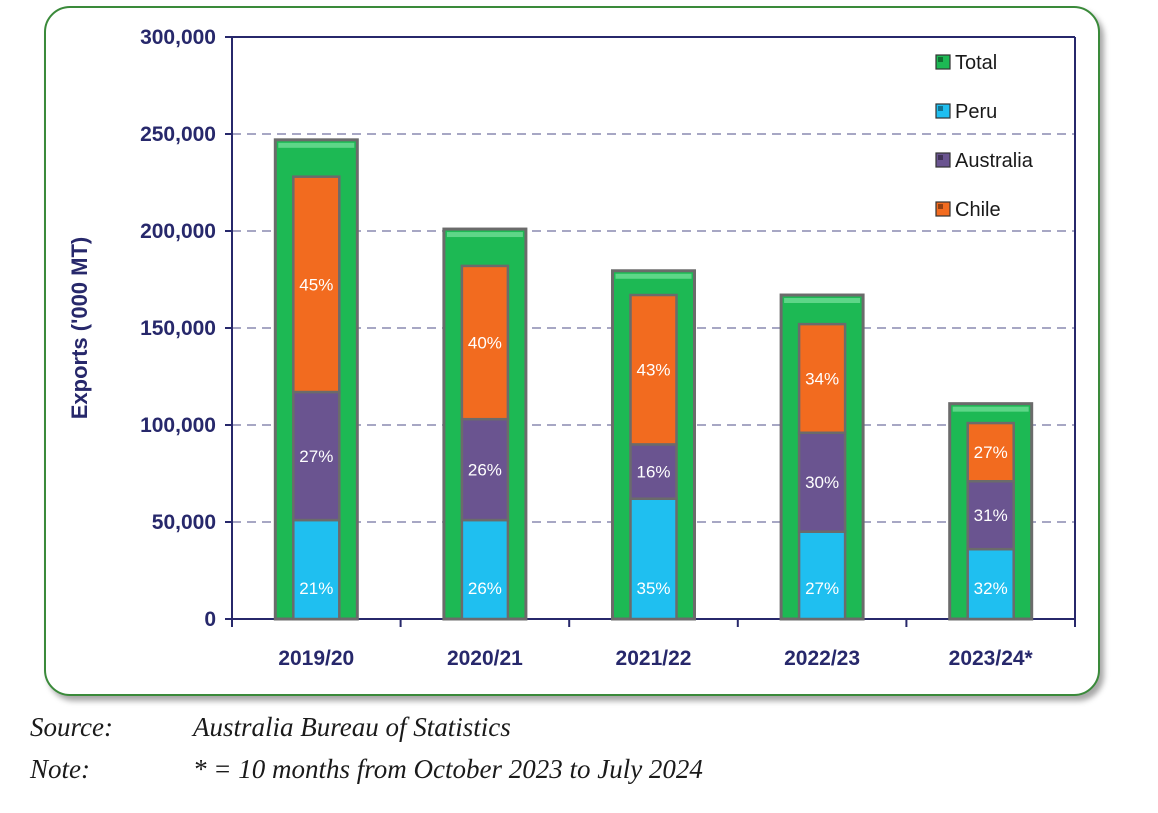  What do you see at coordinates (71, 727) in the screenshot?
I see `source-label: Source:` at bounding box center [71, 727].